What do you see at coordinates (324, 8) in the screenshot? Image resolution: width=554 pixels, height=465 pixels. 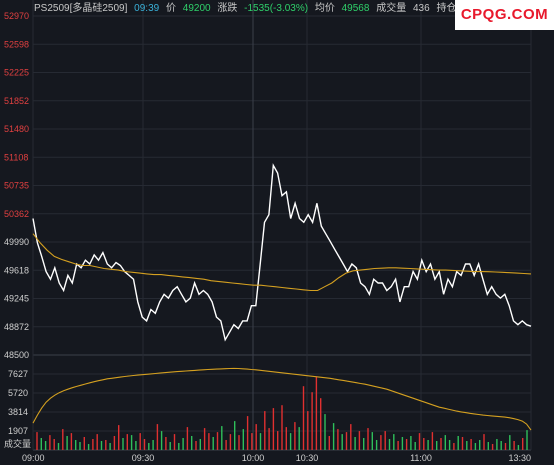 I see `avg-price-label: 均价` at bounding box center [324, 8].